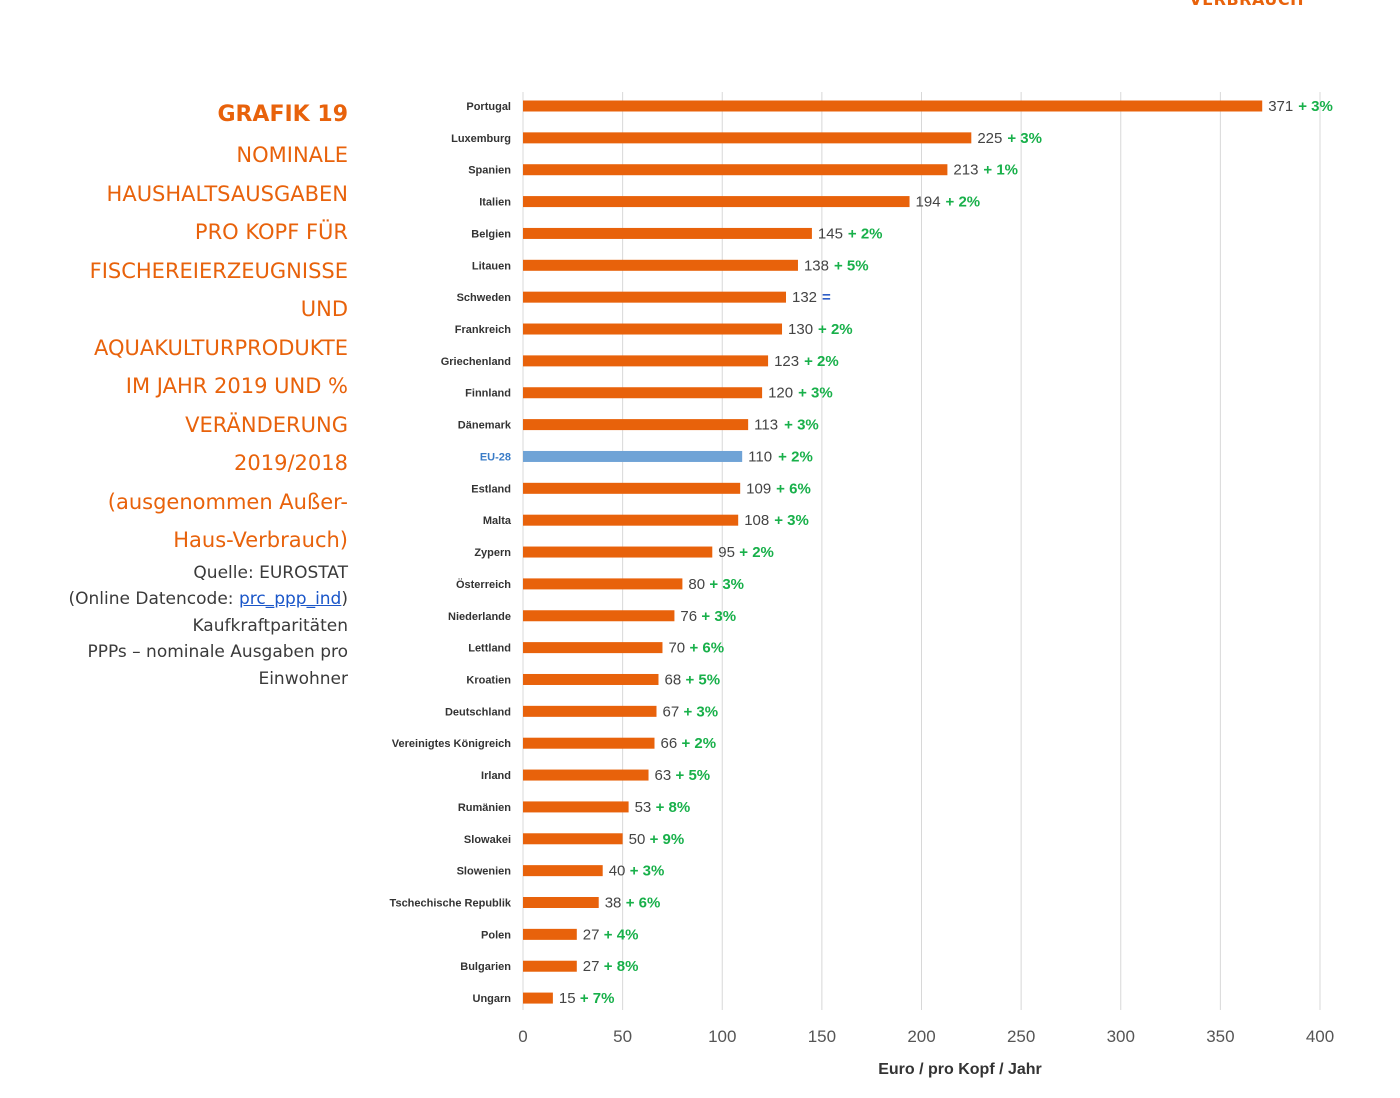 The height and width of the screenshot is (1098, 1400). What do you see at coordinates (676, 648) in the screenshot?
I see `value-label: 70` at bounding box center [676, 648].